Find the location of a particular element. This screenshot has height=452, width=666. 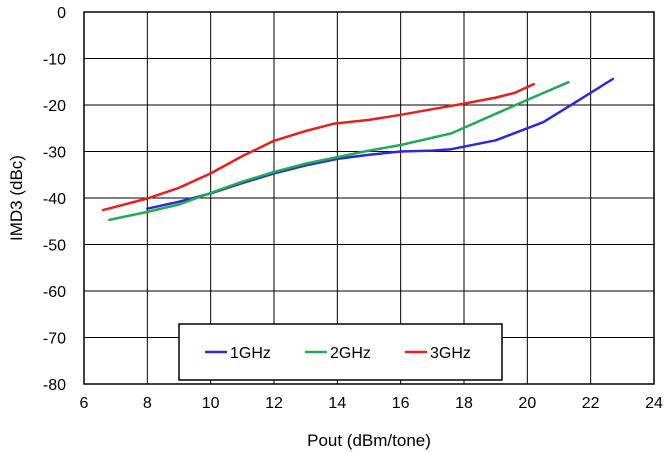

y-tick-label: -60 is located at coordinates (54, 292).